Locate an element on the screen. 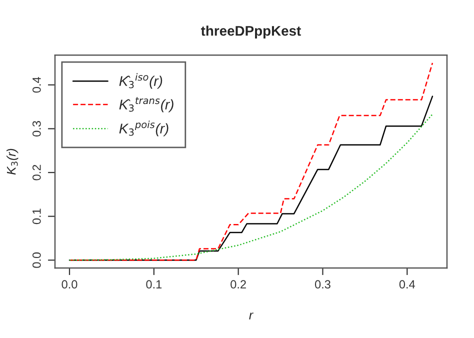 This screenshot has height=338, width=474. y-tick-label: 0.1 is located at coordinates (36, 216).